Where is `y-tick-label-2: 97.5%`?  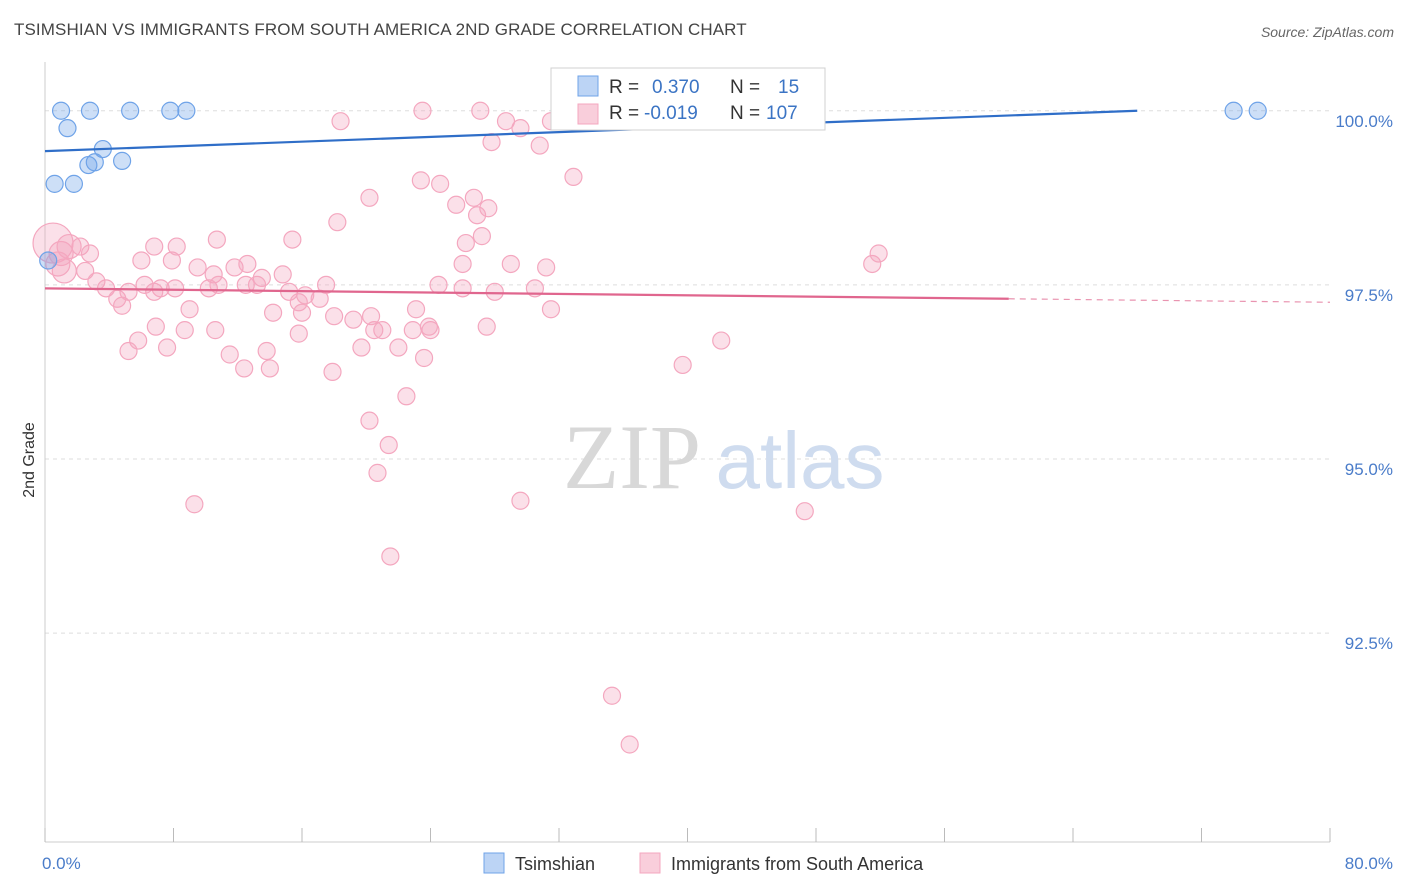 y-tick-label-2: 97.5% is located at coordinates (1369, 295).